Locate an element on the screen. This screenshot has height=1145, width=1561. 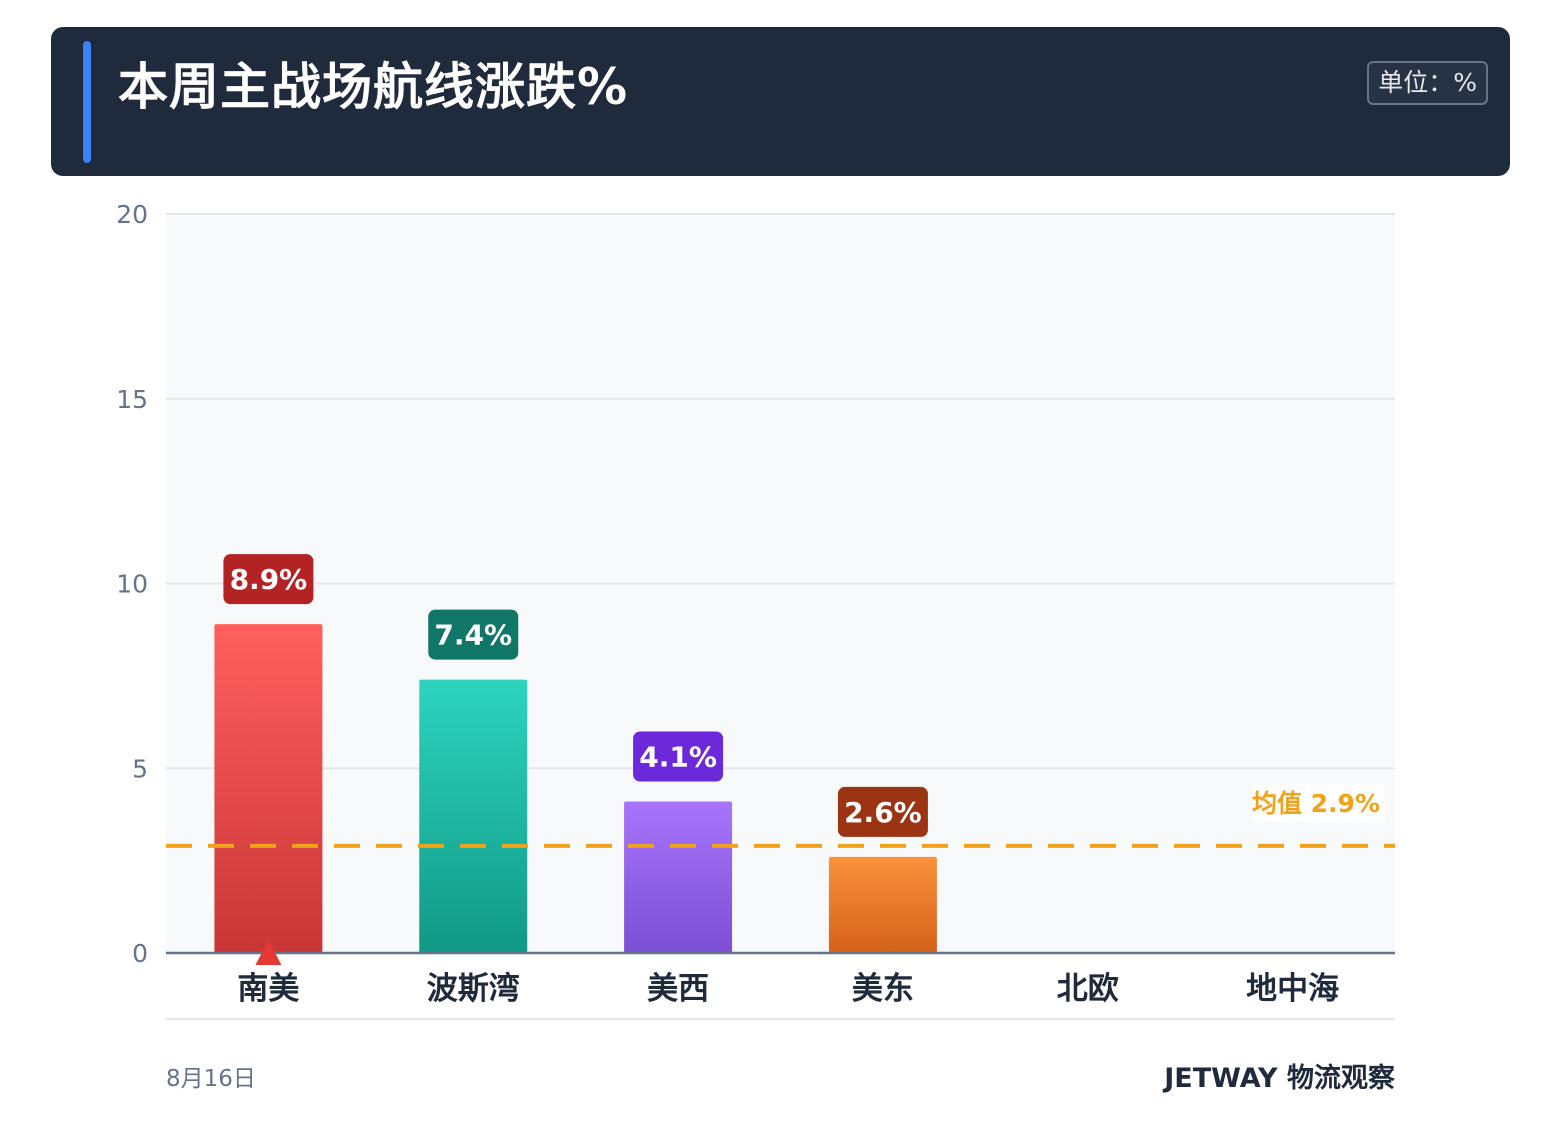
data-label: 7.4% is located at coordinates (473, 635).